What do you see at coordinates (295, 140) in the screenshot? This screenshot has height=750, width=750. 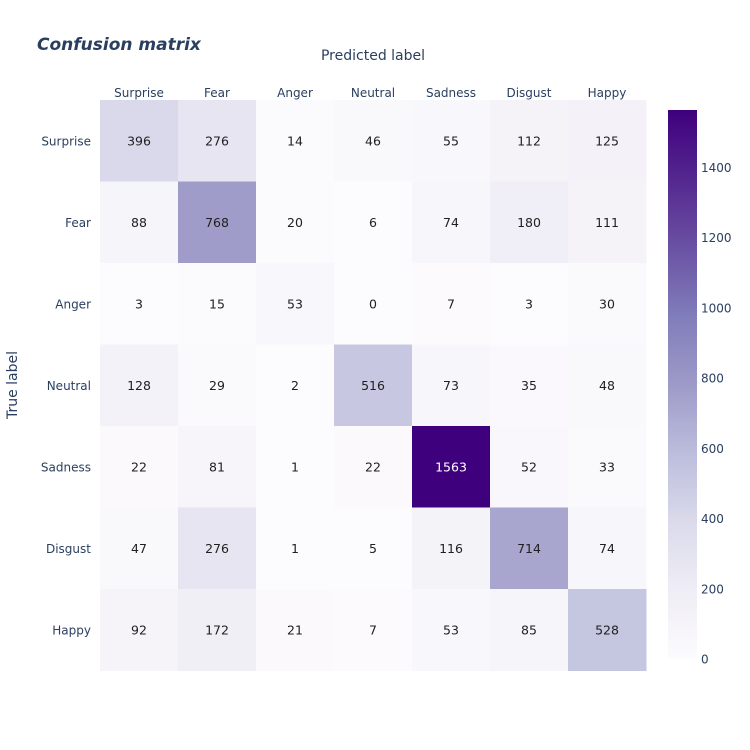 I see `cell-value-label: 14` at bounding box center [295, 140].